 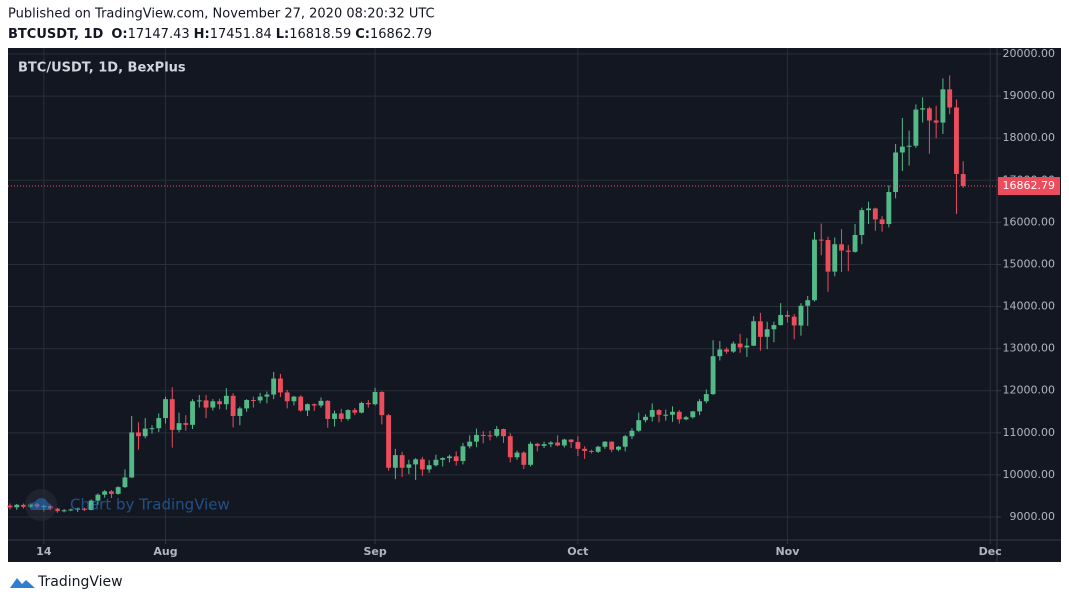 I want to click on footer-brand: TradingView, so click(x=80, y=582).